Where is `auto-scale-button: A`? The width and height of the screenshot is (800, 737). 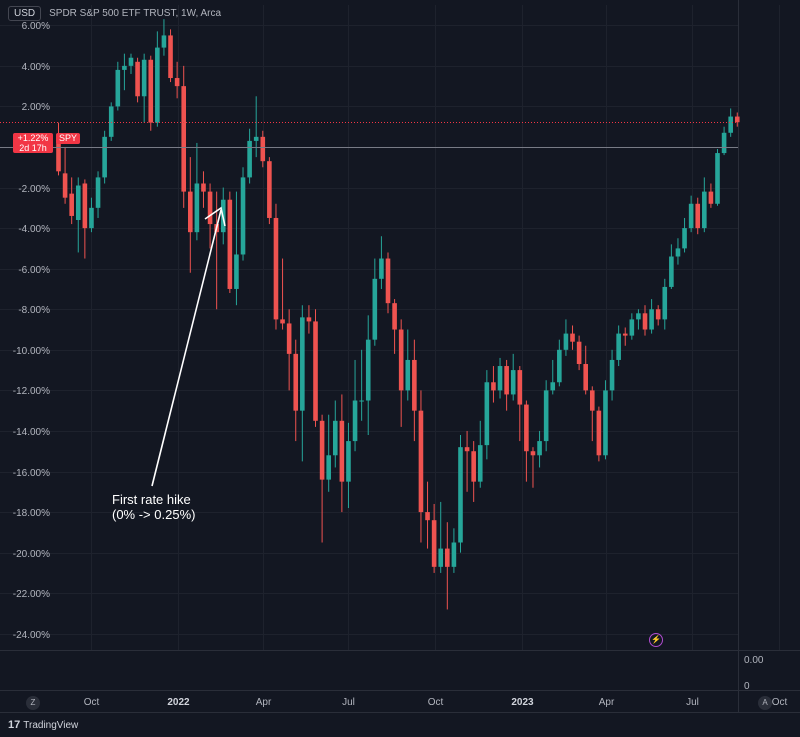
auto-scale-button: A is located at coordinates (765, 703).